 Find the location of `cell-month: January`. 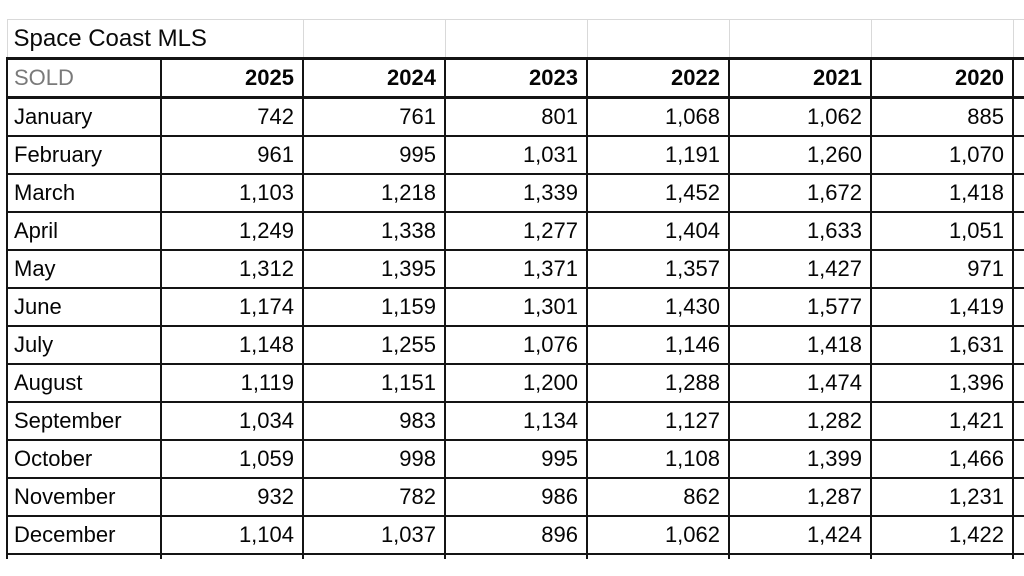

cell-month: January is located at coordinates (84, 116).